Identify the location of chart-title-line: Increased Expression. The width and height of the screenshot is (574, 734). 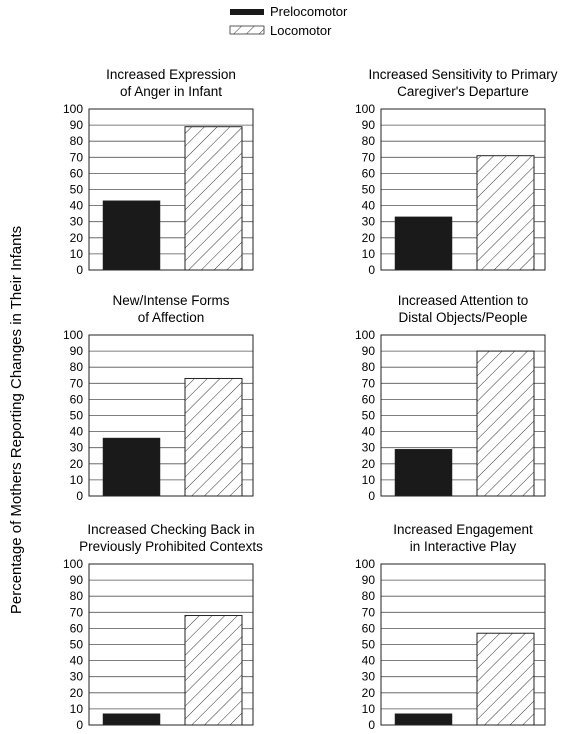
(171, 74).